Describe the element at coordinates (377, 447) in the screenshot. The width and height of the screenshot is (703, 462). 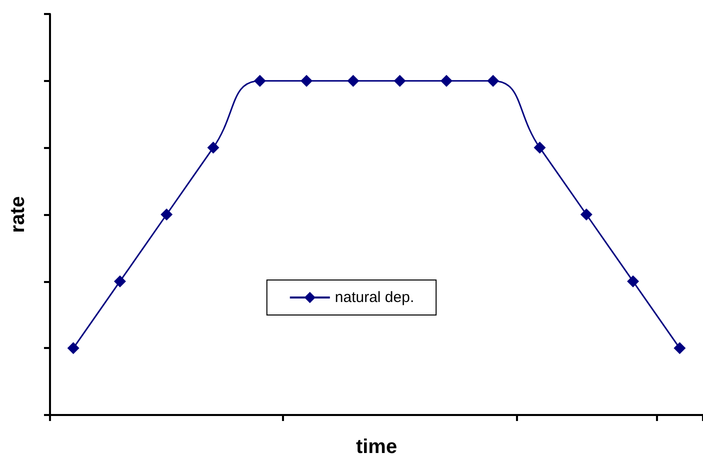
I see `x-axis-title: time` at that location.